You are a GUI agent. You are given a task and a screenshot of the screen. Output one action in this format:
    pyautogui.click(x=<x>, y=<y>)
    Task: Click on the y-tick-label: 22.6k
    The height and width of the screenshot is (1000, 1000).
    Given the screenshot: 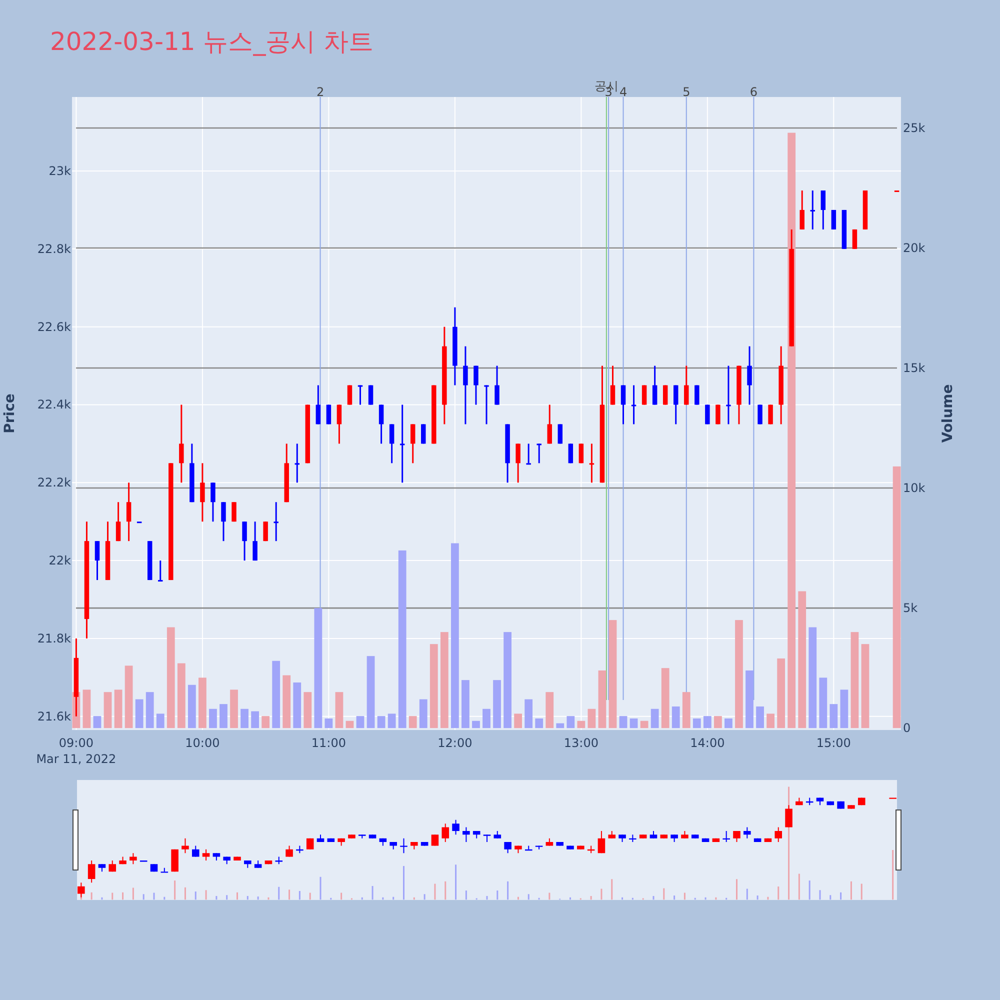 What is the action you would take?
    pyautogui.click(x=54, y=327)
    